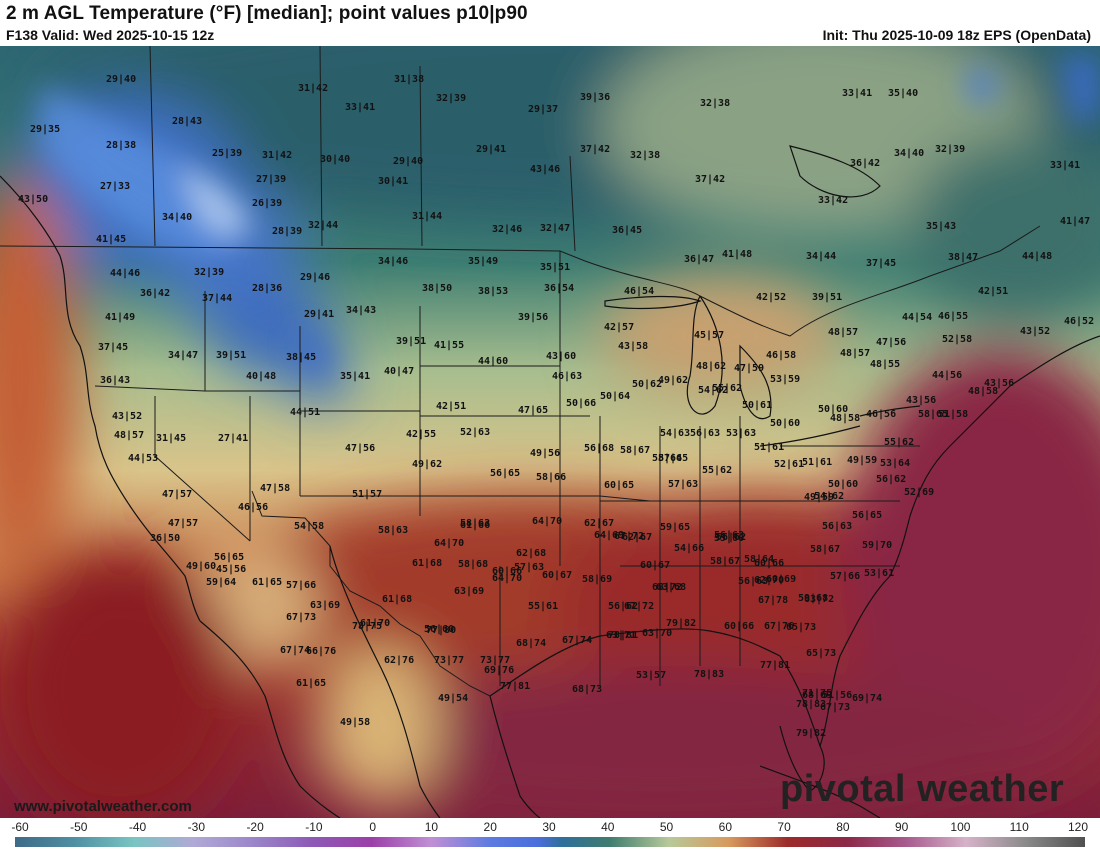  What do you see at coordinates (437, 288) in the screenshot?
I see `point-value: 38|50` at bounding box center [437, 288].